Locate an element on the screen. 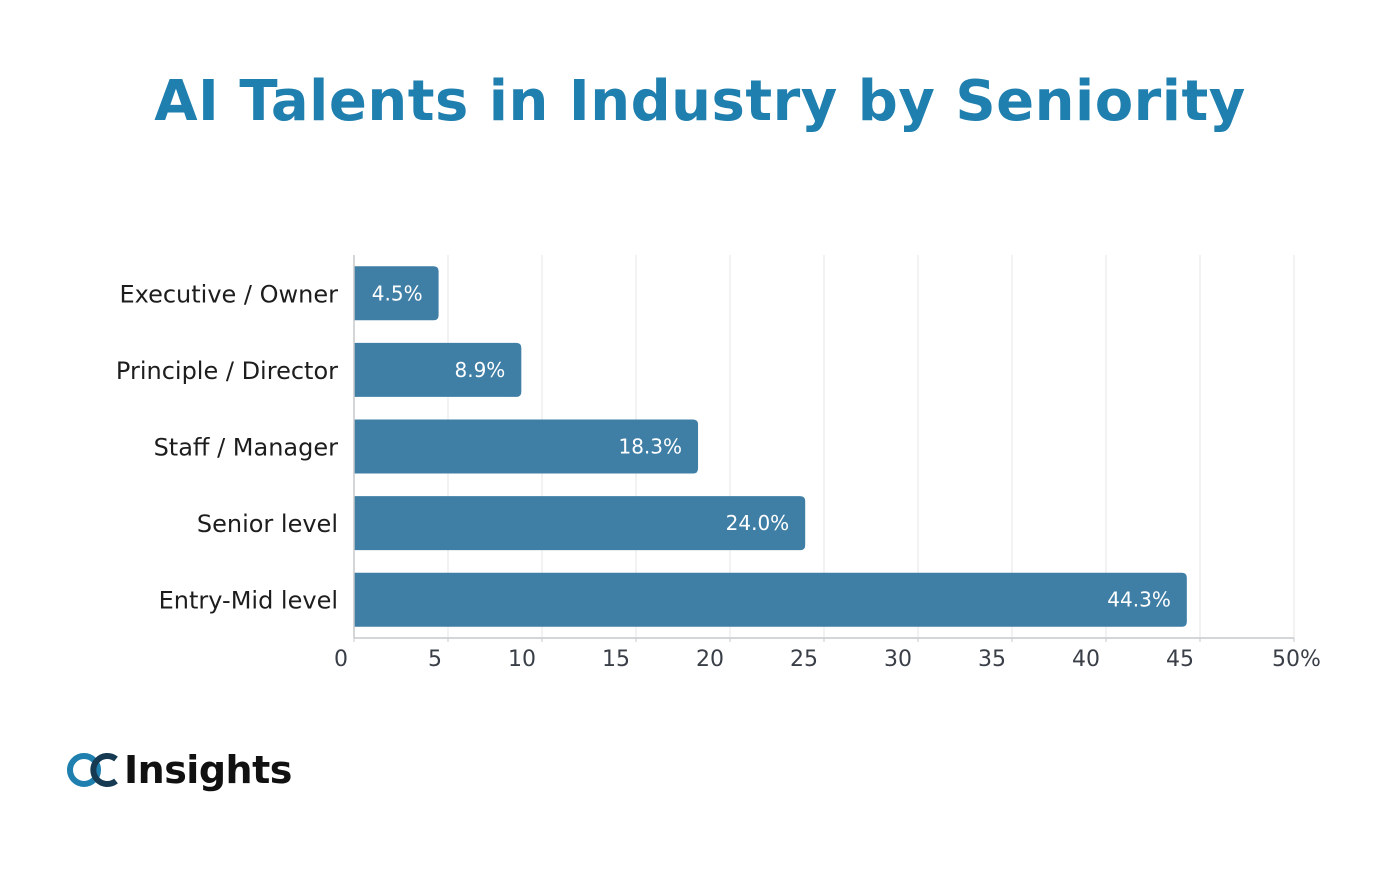 Image resolution: width=1400 pixels, height=870 pixels. data-label: 8.9% is located at coordinates (480, 370).